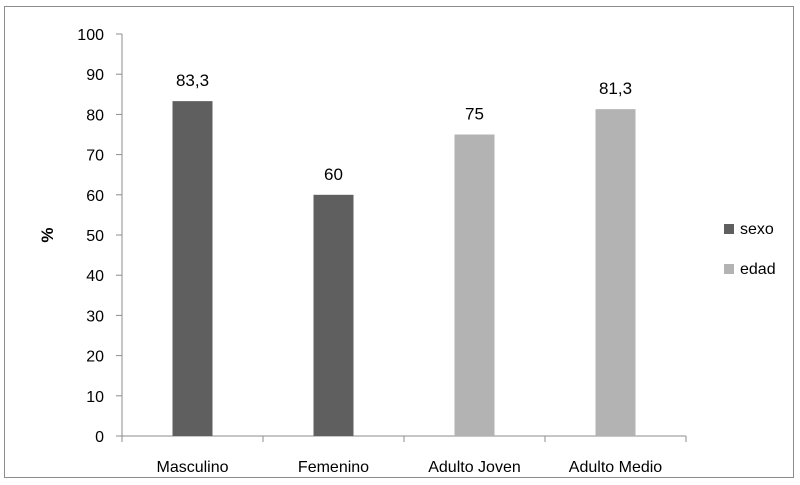 This screenshot has width=800, height=485. What do you see at coordinates (758, 269) in the screenshot?
I see `legend-label: edad` at bounding box center [758, 269].